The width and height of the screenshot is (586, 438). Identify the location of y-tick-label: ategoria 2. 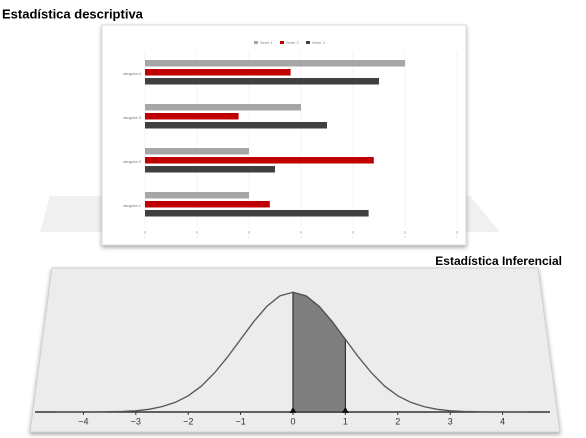
(132, 161).